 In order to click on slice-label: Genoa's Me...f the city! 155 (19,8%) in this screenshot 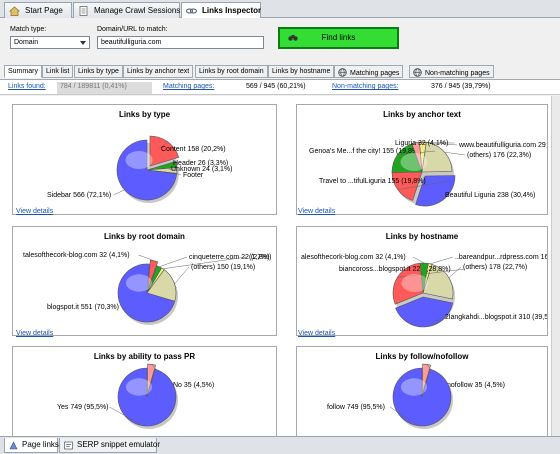, I will do `click(364, 151)`.